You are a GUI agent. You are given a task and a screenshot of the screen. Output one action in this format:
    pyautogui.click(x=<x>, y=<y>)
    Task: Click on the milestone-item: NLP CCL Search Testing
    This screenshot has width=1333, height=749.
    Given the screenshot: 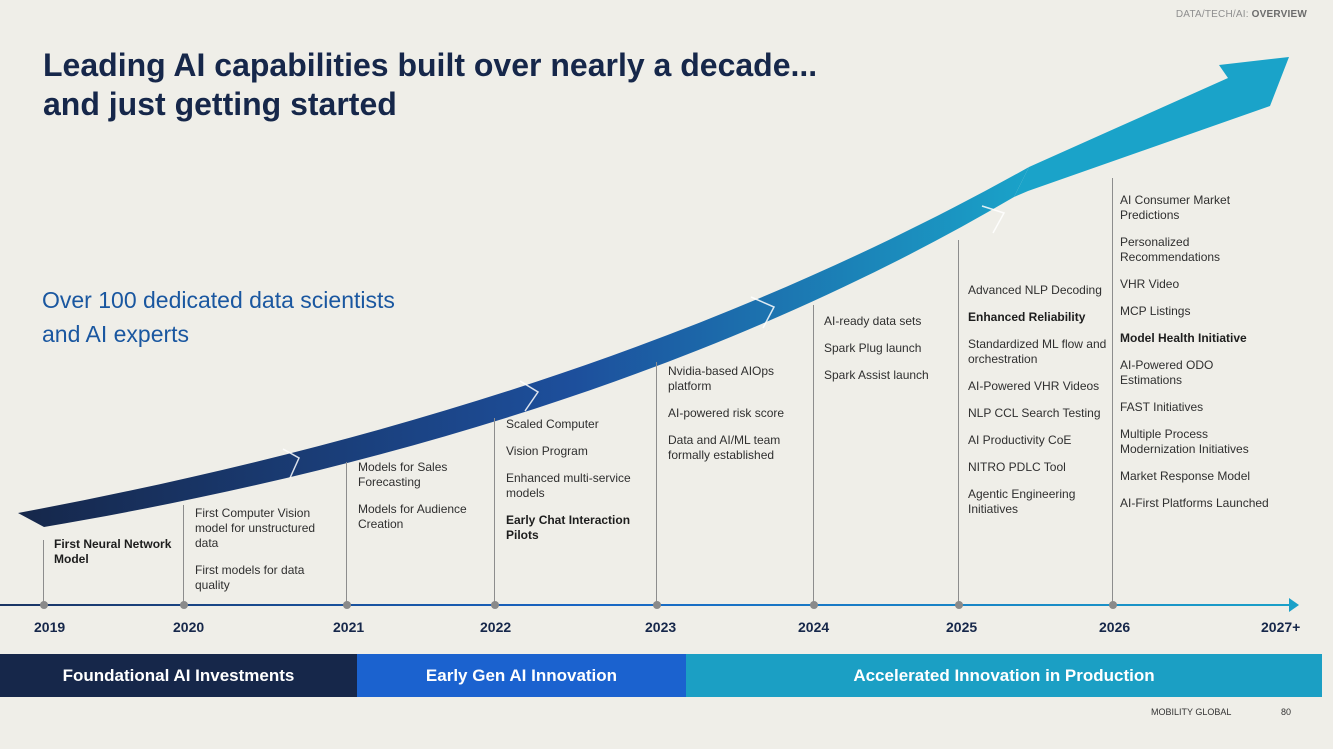 What is the action you would take?
    pyautogui.click(x=1034, y=413)
    